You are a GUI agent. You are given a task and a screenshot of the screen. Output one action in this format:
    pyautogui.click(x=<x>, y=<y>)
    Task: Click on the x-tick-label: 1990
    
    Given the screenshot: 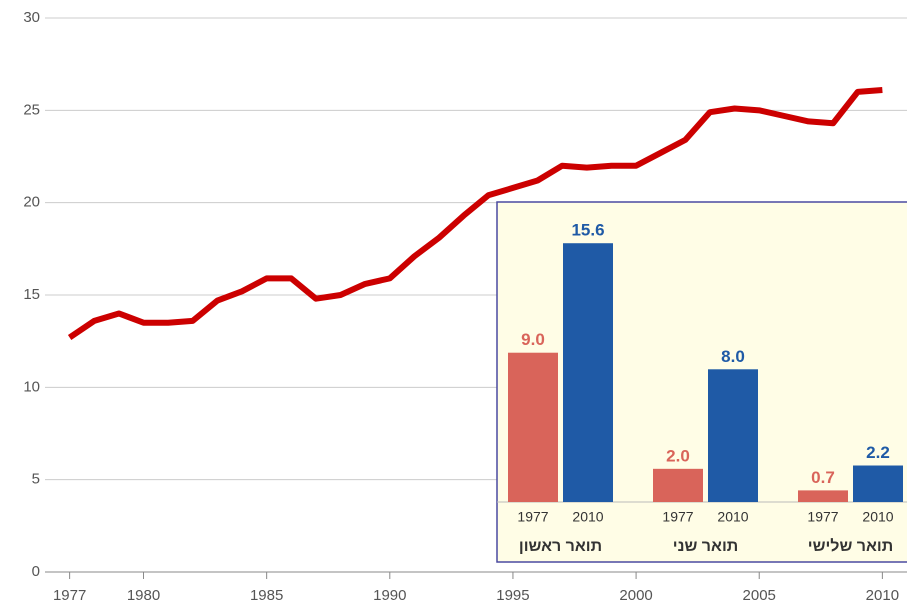 What is the action you would take?
    pyautogui.click(x=389, y=595)
    